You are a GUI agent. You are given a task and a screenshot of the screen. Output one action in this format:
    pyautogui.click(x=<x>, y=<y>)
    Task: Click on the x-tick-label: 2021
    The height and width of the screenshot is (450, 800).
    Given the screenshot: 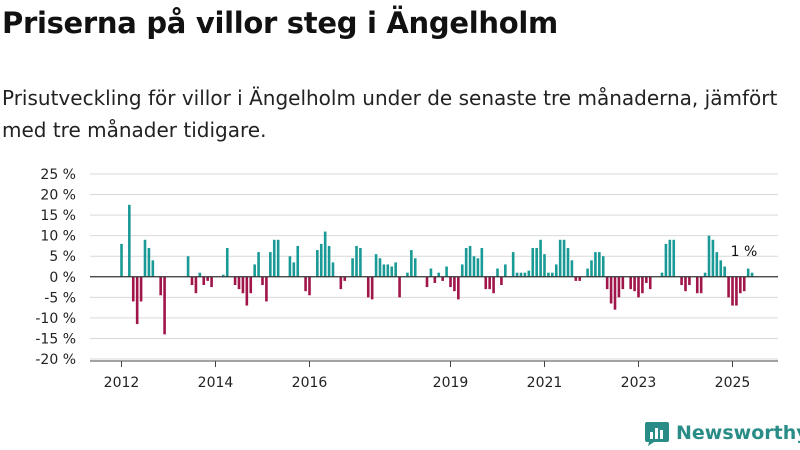 What is the action you would take?
    pyautogui.click(x=545, y=383)
    